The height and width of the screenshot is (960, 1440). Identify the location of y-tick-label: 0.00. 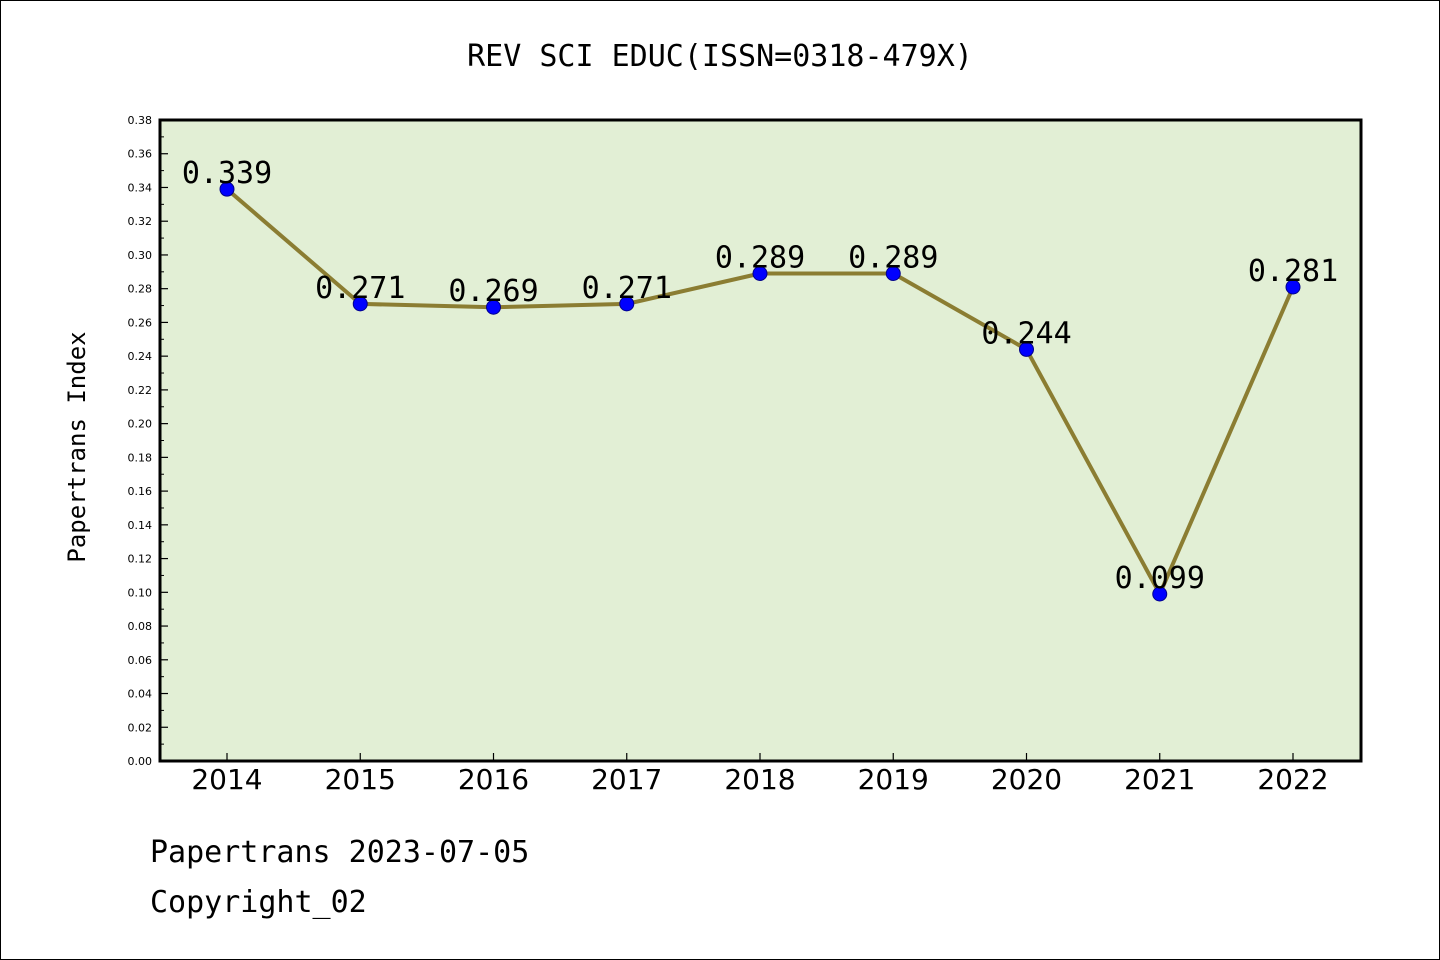
(140, 761).